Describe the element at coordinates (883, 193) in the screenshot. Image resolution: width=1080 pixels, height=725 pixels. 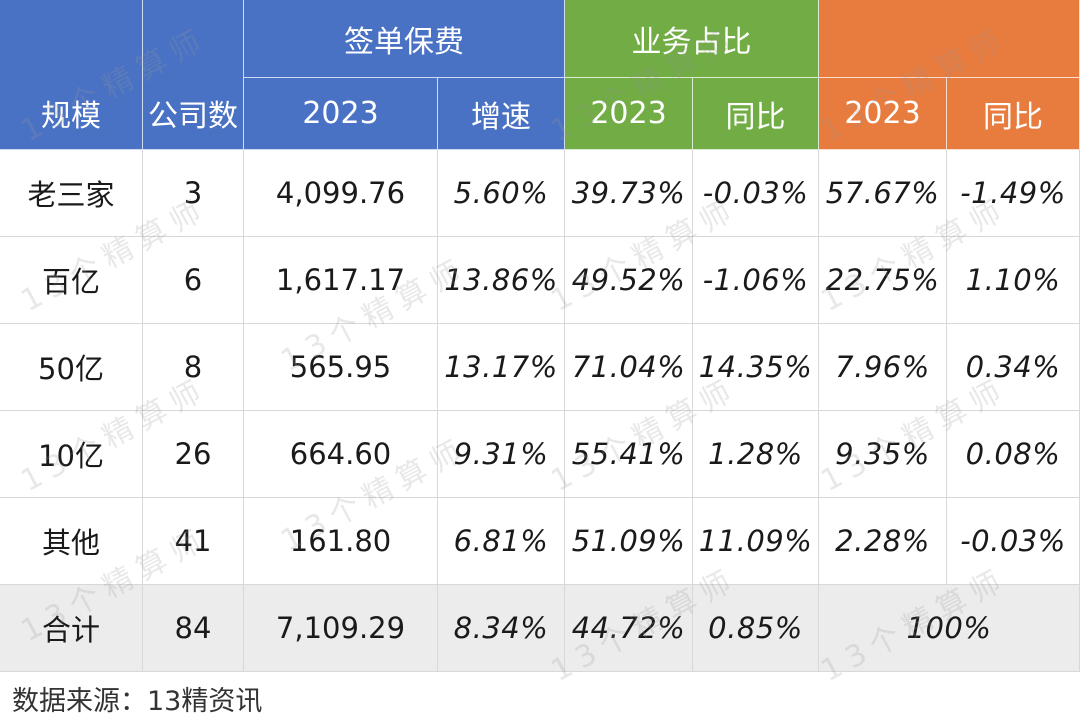
I see `table-cell-third: 57.67%` at that location.